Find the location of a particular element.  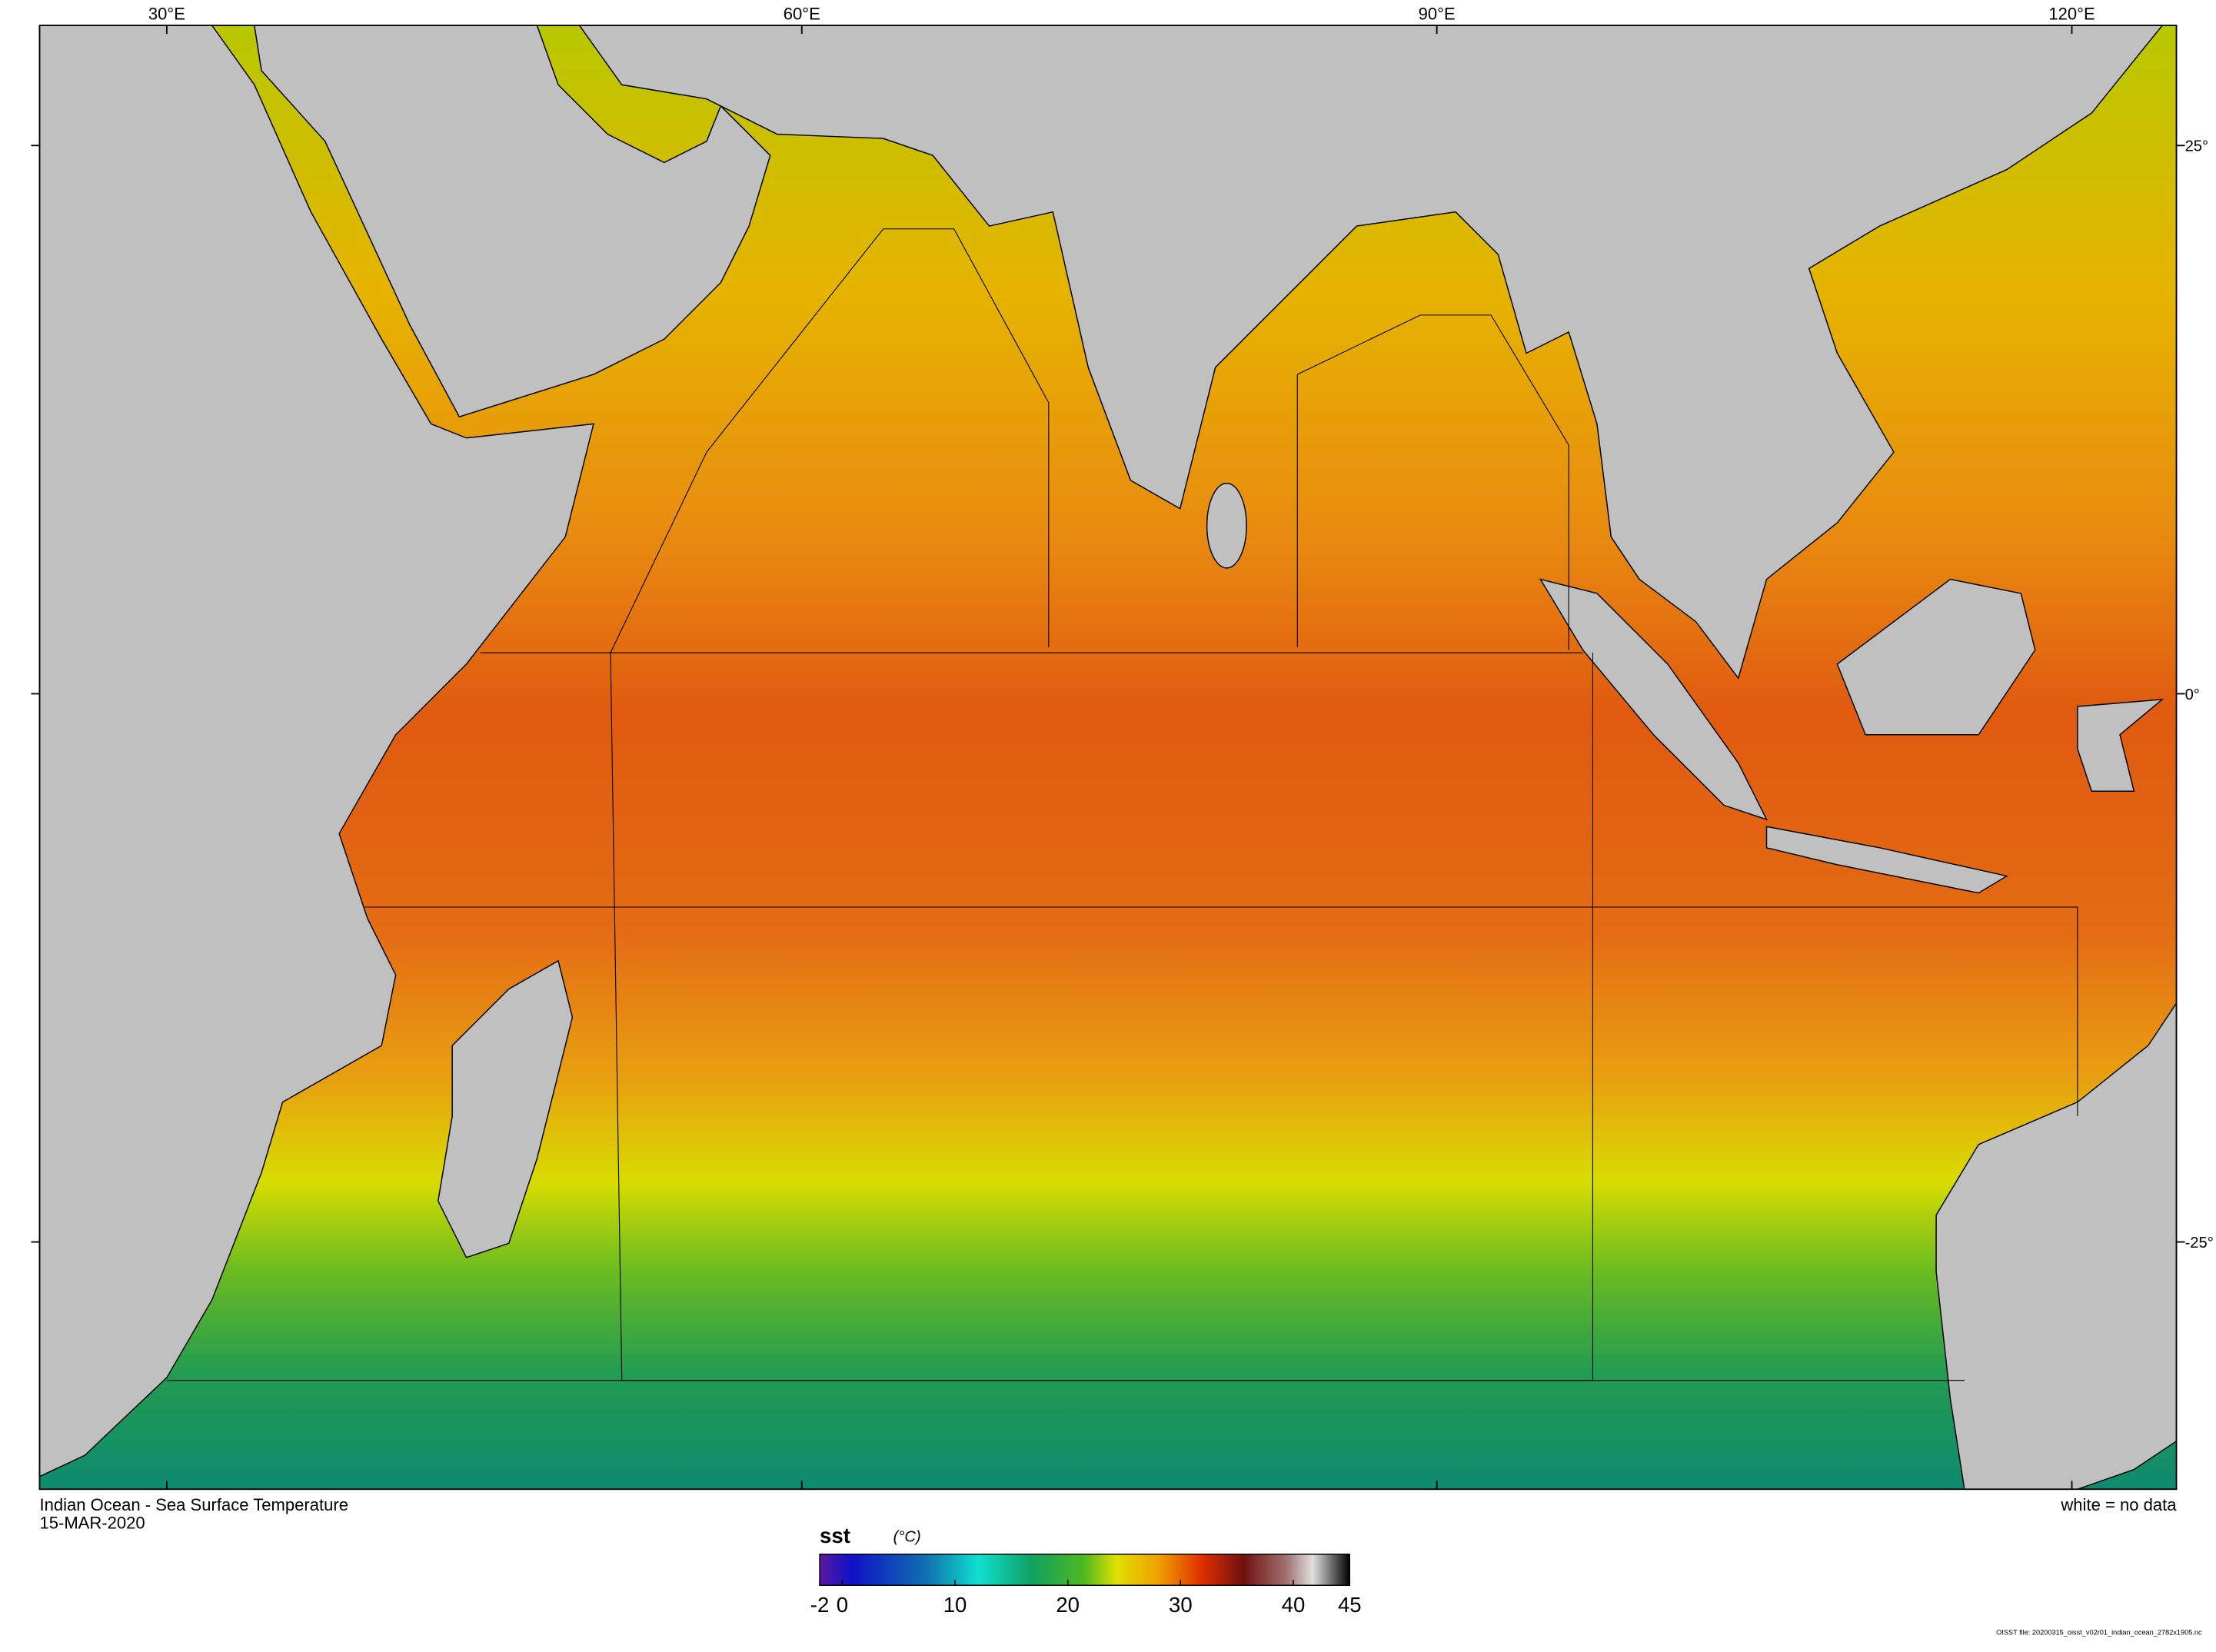

arabia is located at coordinates (512, 222).